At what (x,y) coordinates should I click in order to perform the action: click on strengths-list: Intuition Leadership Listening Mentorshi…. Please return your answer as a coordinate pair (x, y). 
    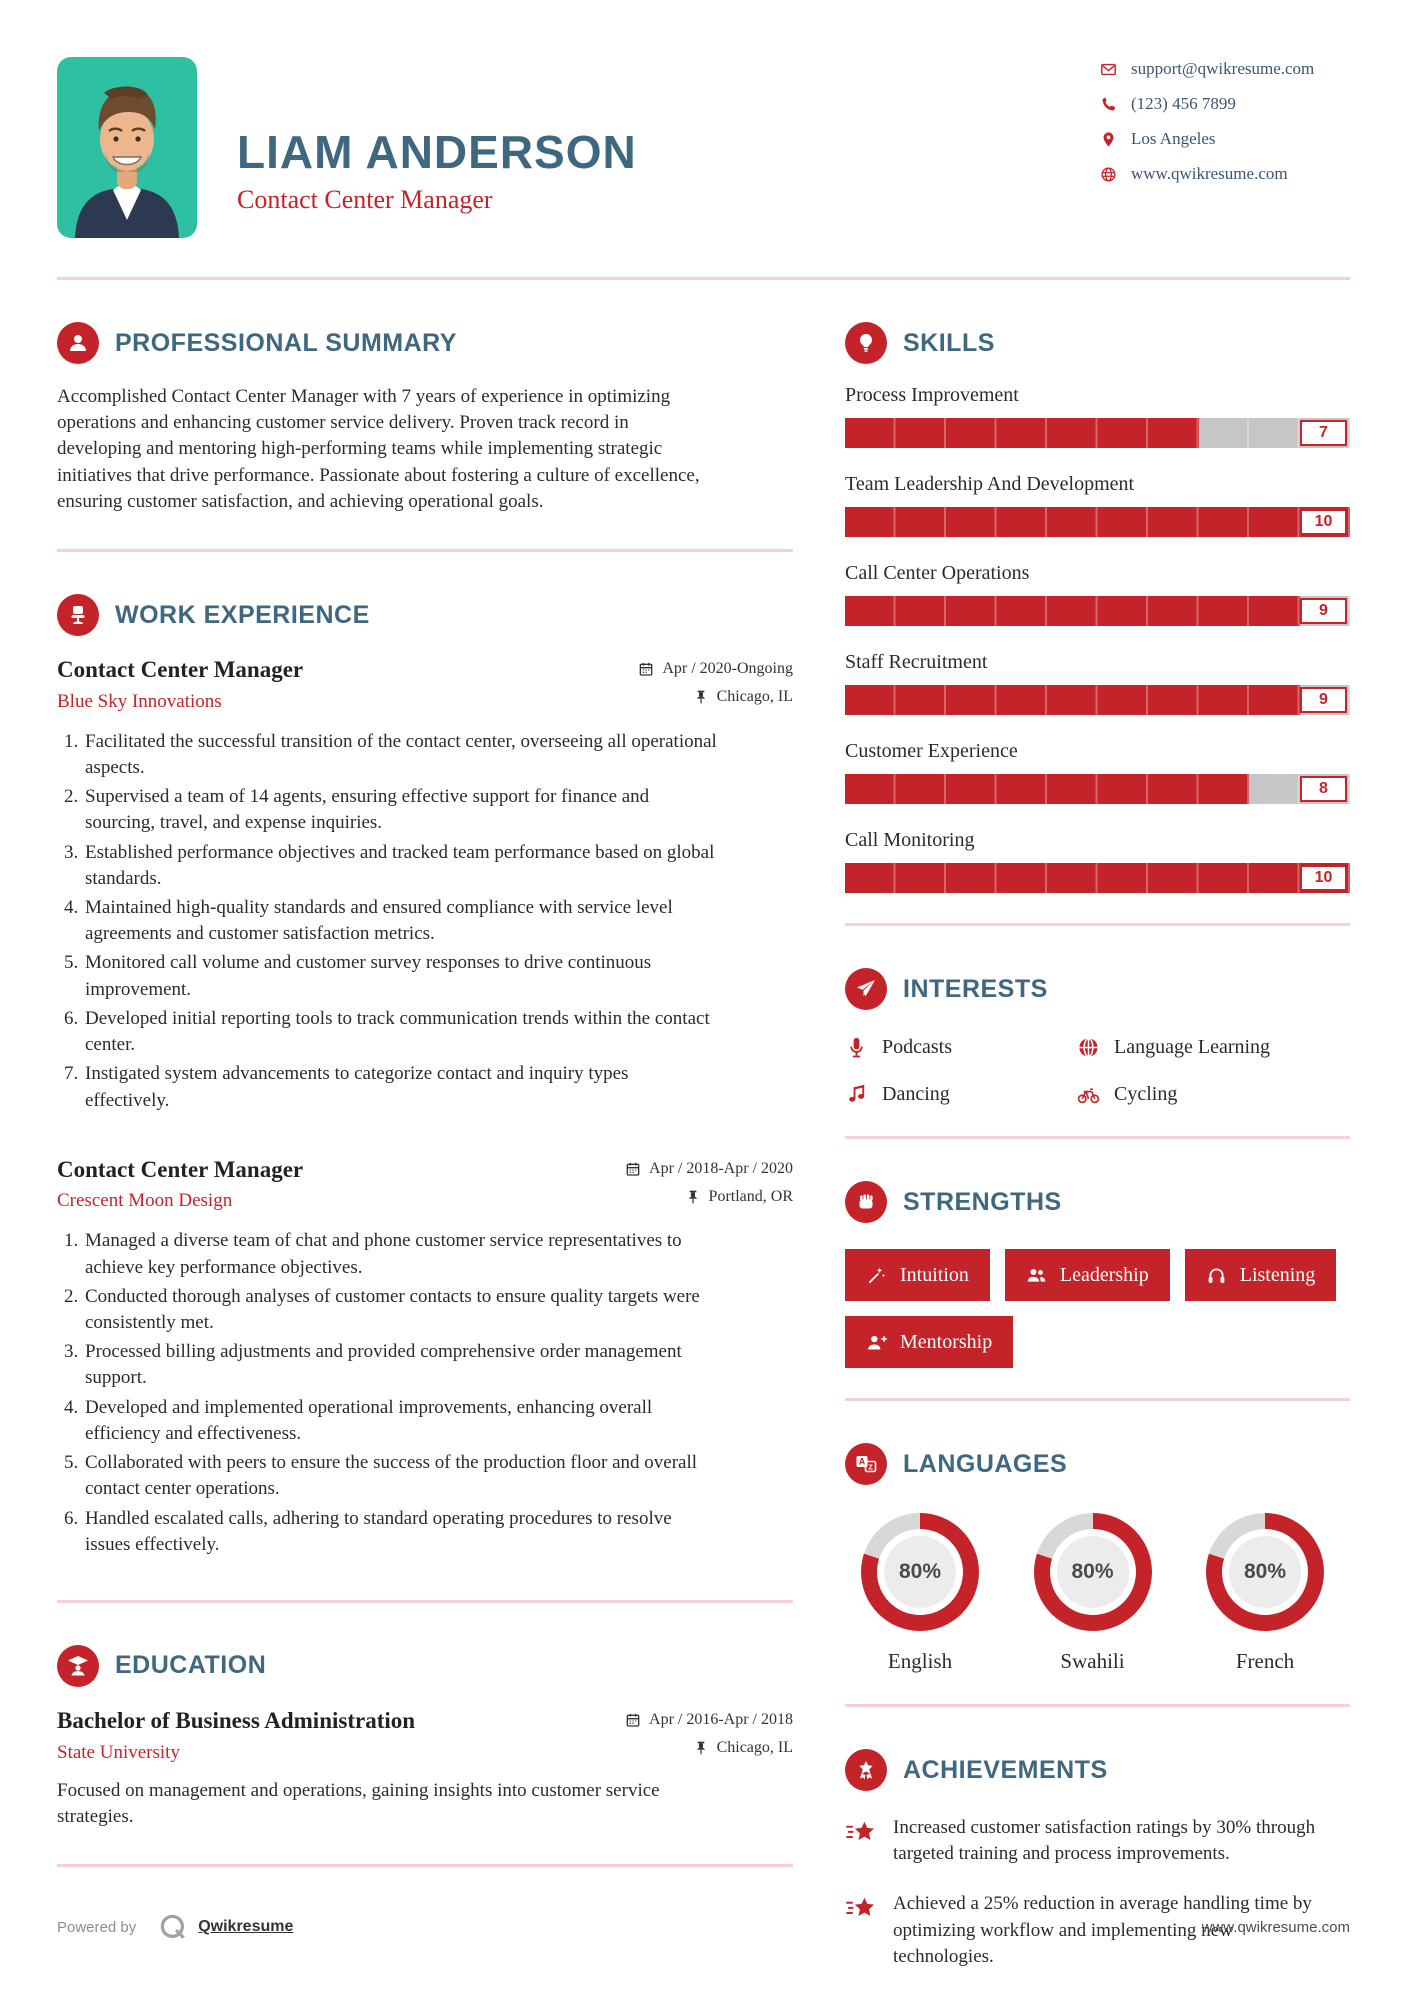
    Looking at the image, I should click on (1097, 1308).